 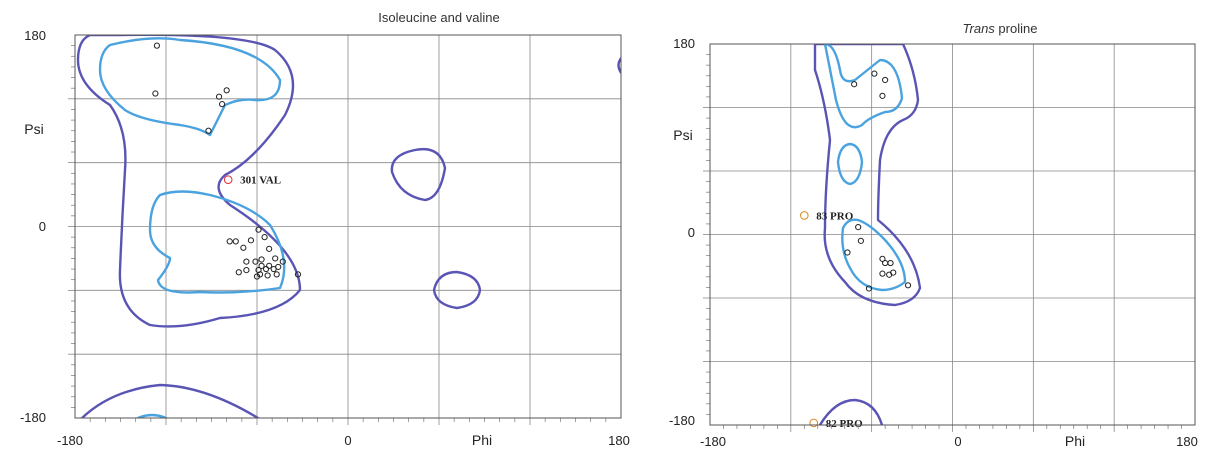 What do you see at coordinates (834, 216) in the screenshot?
I see `residue-label: 83 PRO` at bounding box center [834, 216].